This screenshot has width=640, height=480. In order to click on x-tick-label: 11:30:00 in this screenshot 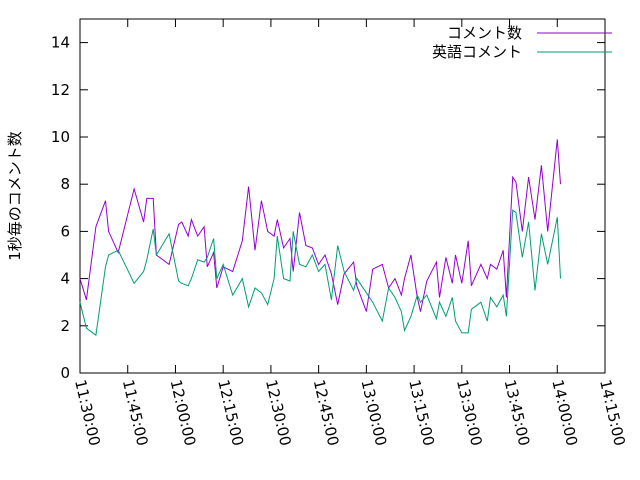, I will do `click(87, 413)`.